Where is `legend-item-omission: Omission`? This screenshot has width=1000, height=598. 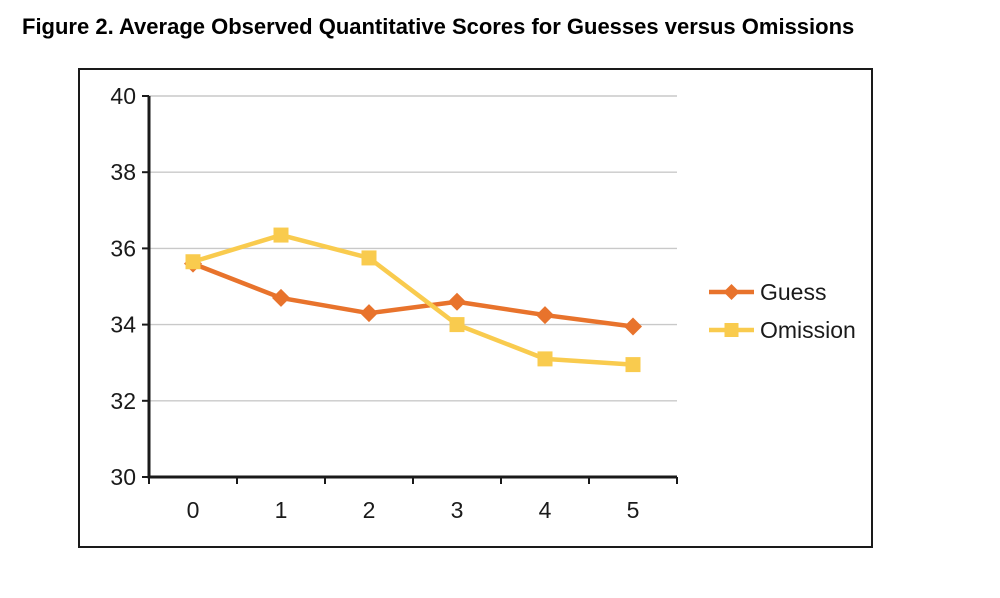 legend-item-omission: Omission is located at coordinates (782, 330).